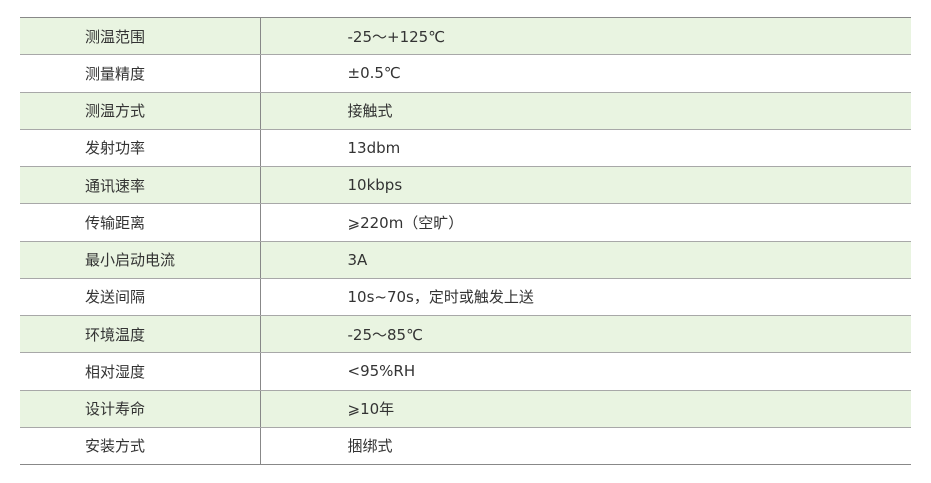  I want to click on table-row: 测温方式 接触式, so click(465, 110).